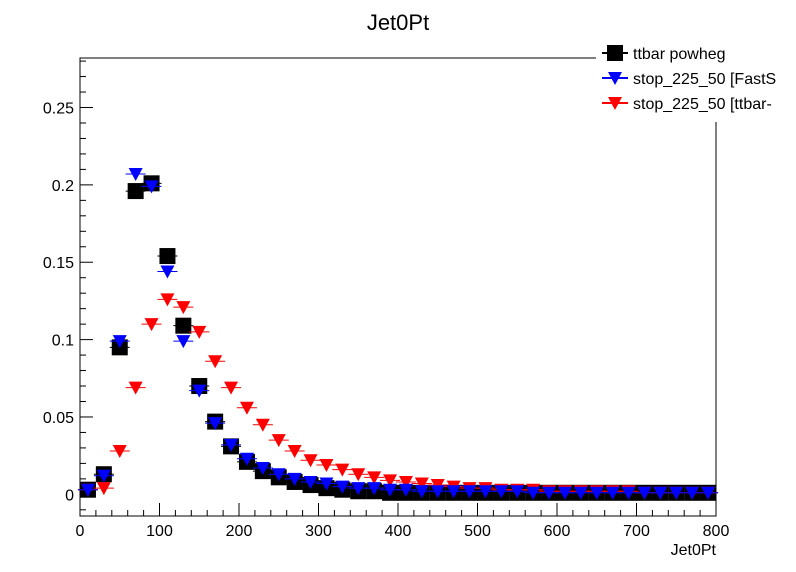 The width and height of the screenshot is (796, 572). I want to click on y-tick-label: 0.25, so click(58, 109).